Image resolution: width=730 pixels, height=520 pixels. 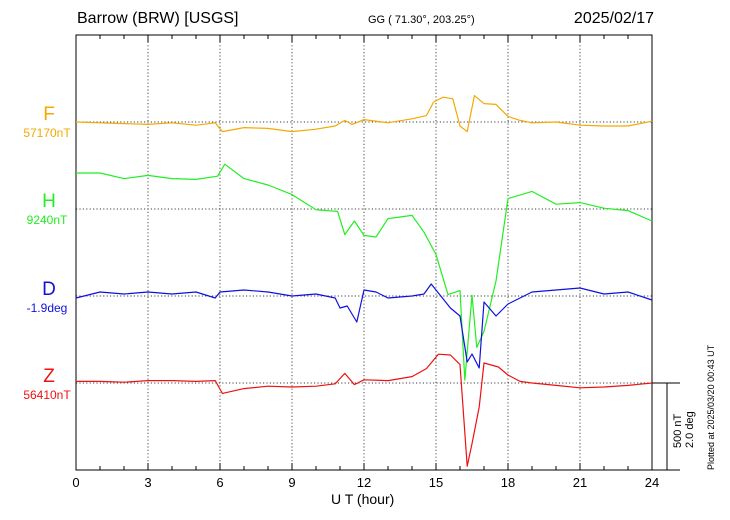 What do you see at coordinates (711, 407) in the screenshot?
I see `plotted-timestamp: Plotted at 2025/03/20 00:43 UT` at bounding box center [711, 407].